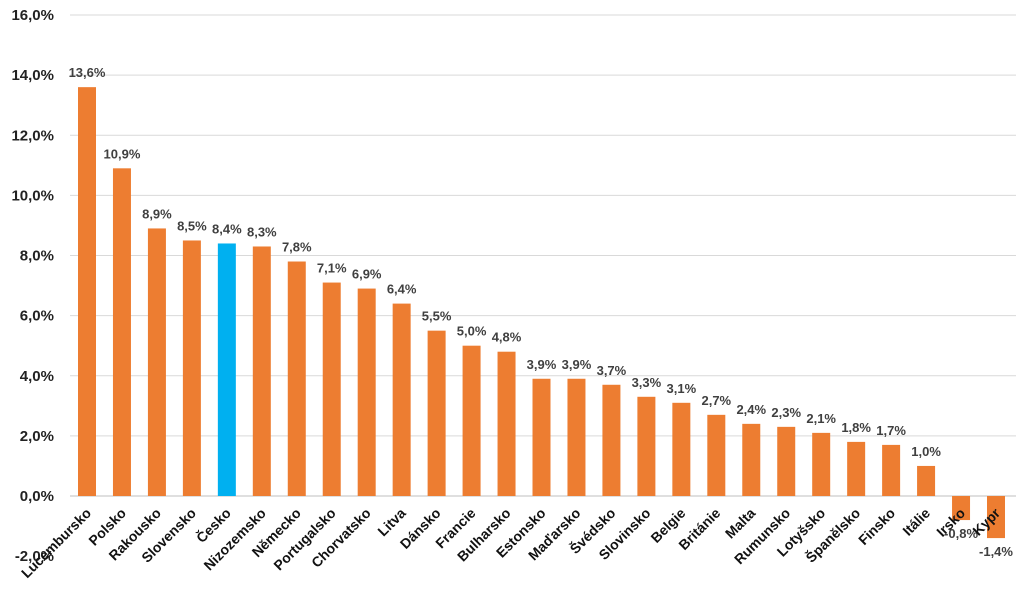 The height and width of the screenshot is (600, 1024). I want to click on data-label: 1,8%, so click(856, 427).